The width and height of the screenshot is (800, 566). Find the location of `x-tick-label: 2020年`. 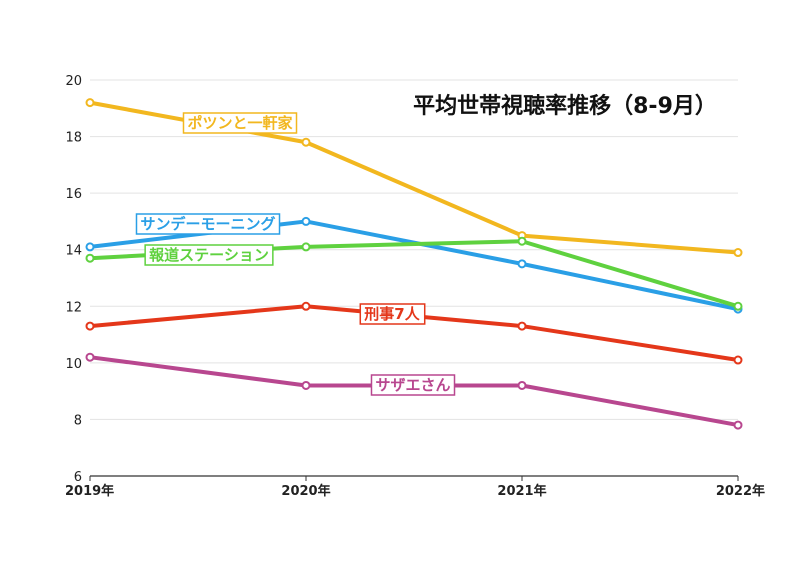

x-tick-label: 2020年 is located at coordinates (305, 491).